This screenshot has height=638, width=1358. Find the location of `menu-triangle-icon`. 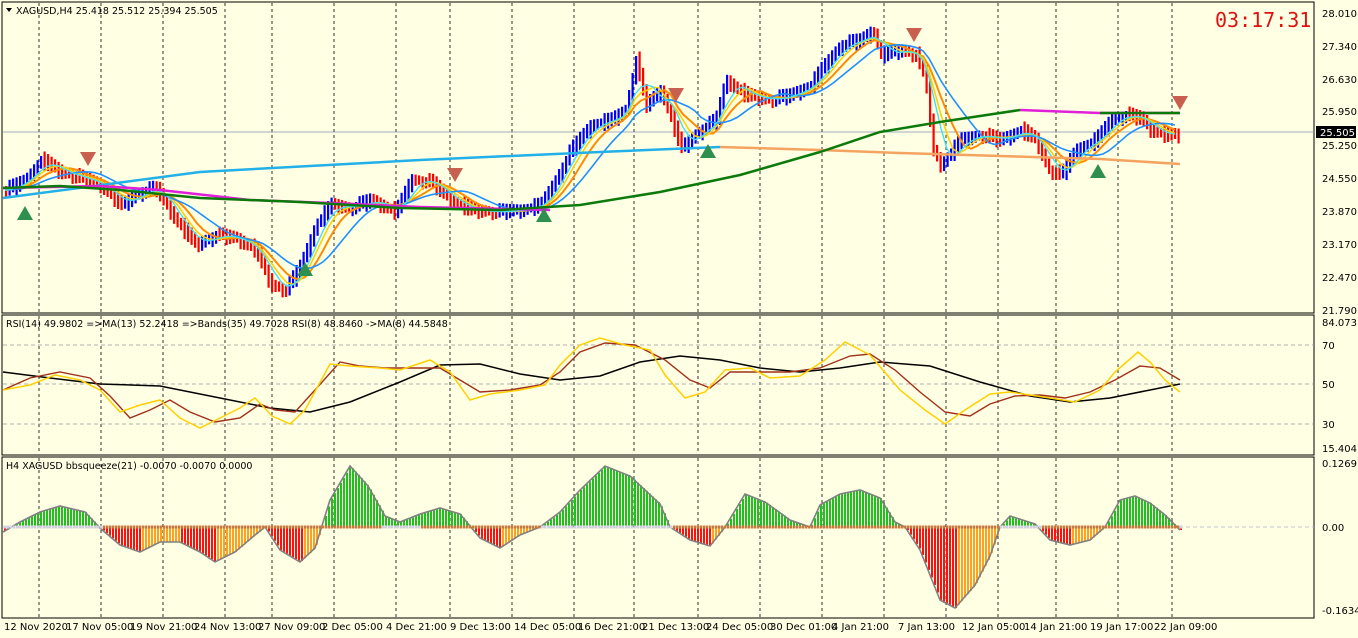

menu-triangle-icon is located at coordinates (9, 10).